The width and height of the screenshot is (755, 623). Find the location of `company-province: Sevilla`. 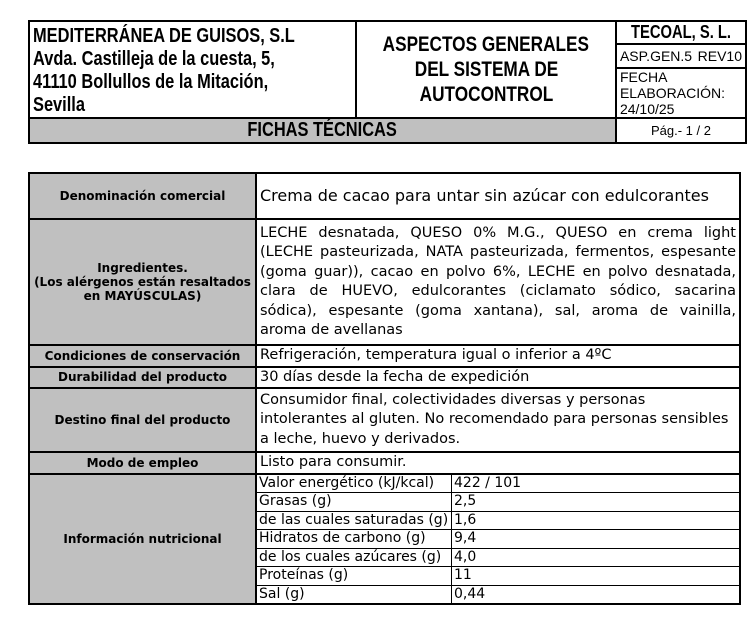

company-province: Sevilla is located at coordinates (59, 104).